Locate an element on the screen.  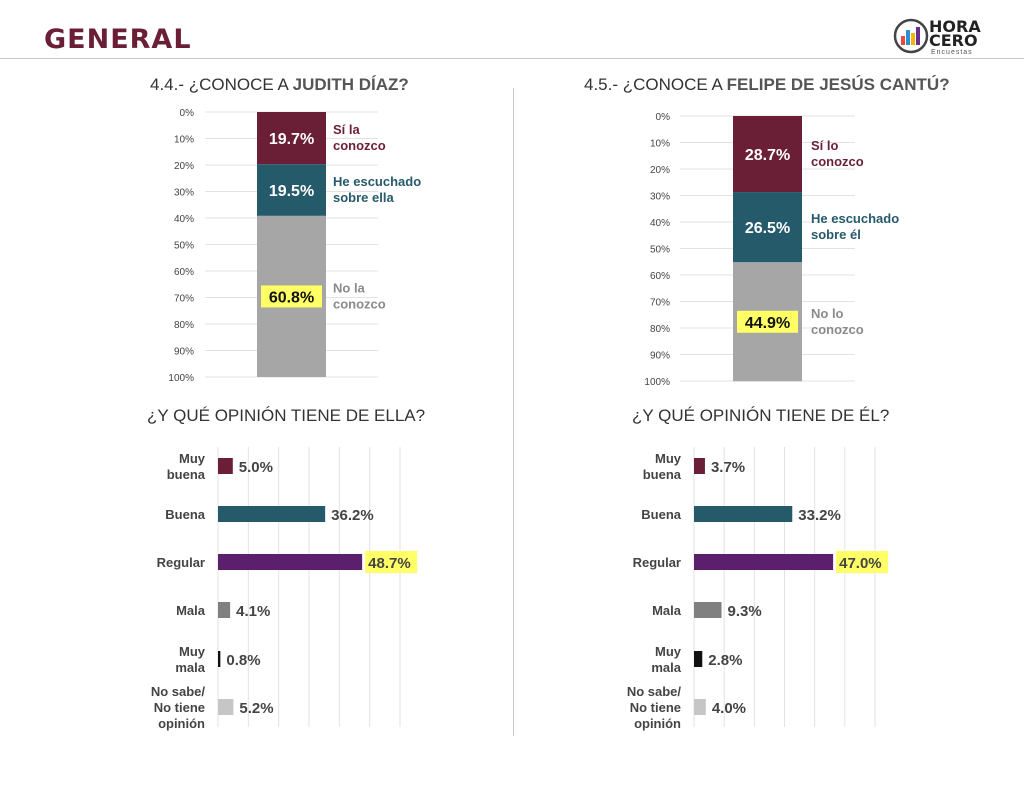
data-label: 44.9% is located at coordinates (767, 323).